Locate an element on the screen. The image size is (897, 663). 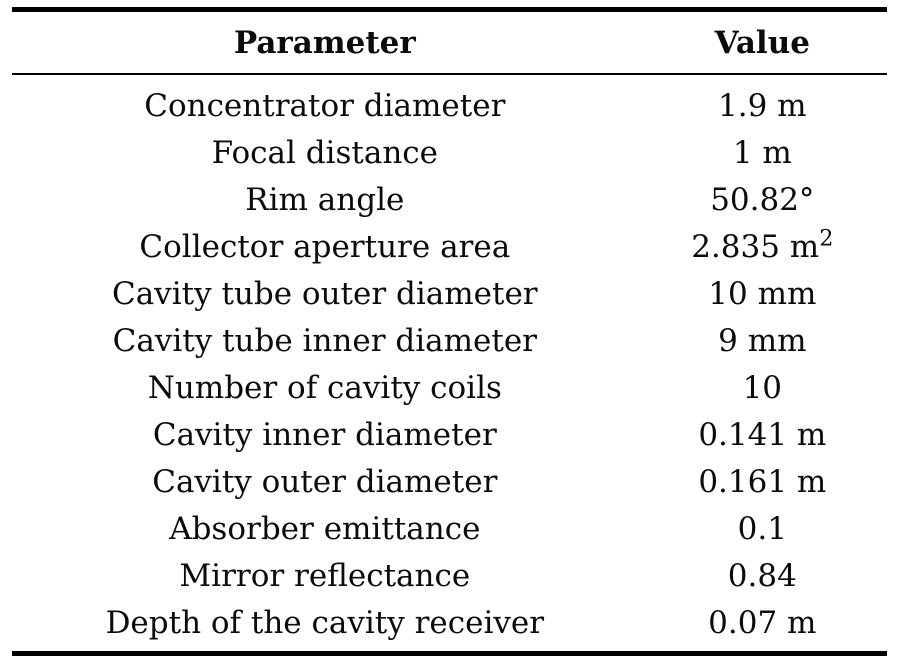
top-rule is located at coordinates (449, 9).